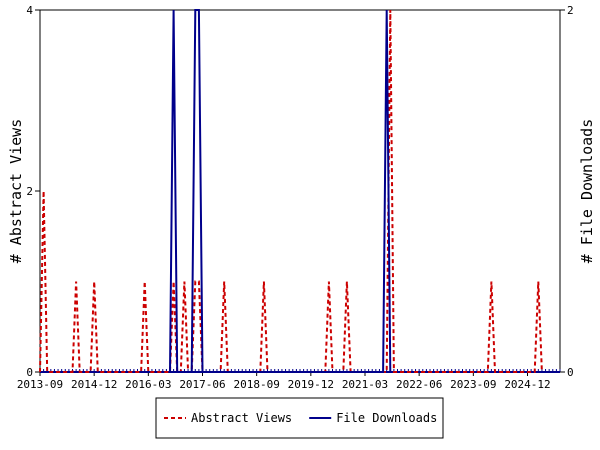 Image resolution: width=600 pixels, height=450 pixels. What do you see at coordinates (473, 384) in the screenshot?
I see `x-tick-label: 2023-09` at bounding box center [473, 384].